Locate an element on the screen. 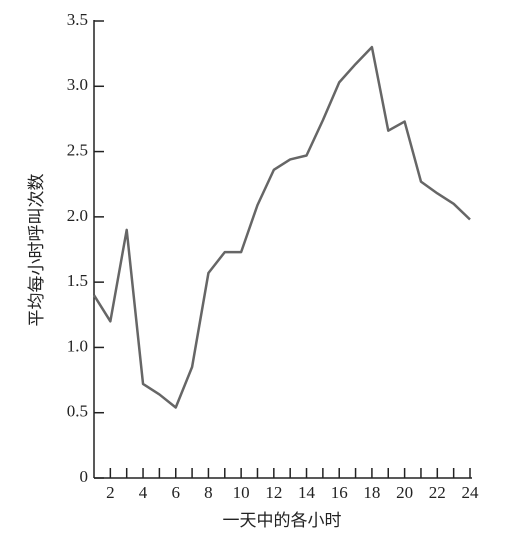 Image resolution: width=511 pixels, height=543 pixels. y-tick-label: 1.0 is located at coordinates (77, 345).